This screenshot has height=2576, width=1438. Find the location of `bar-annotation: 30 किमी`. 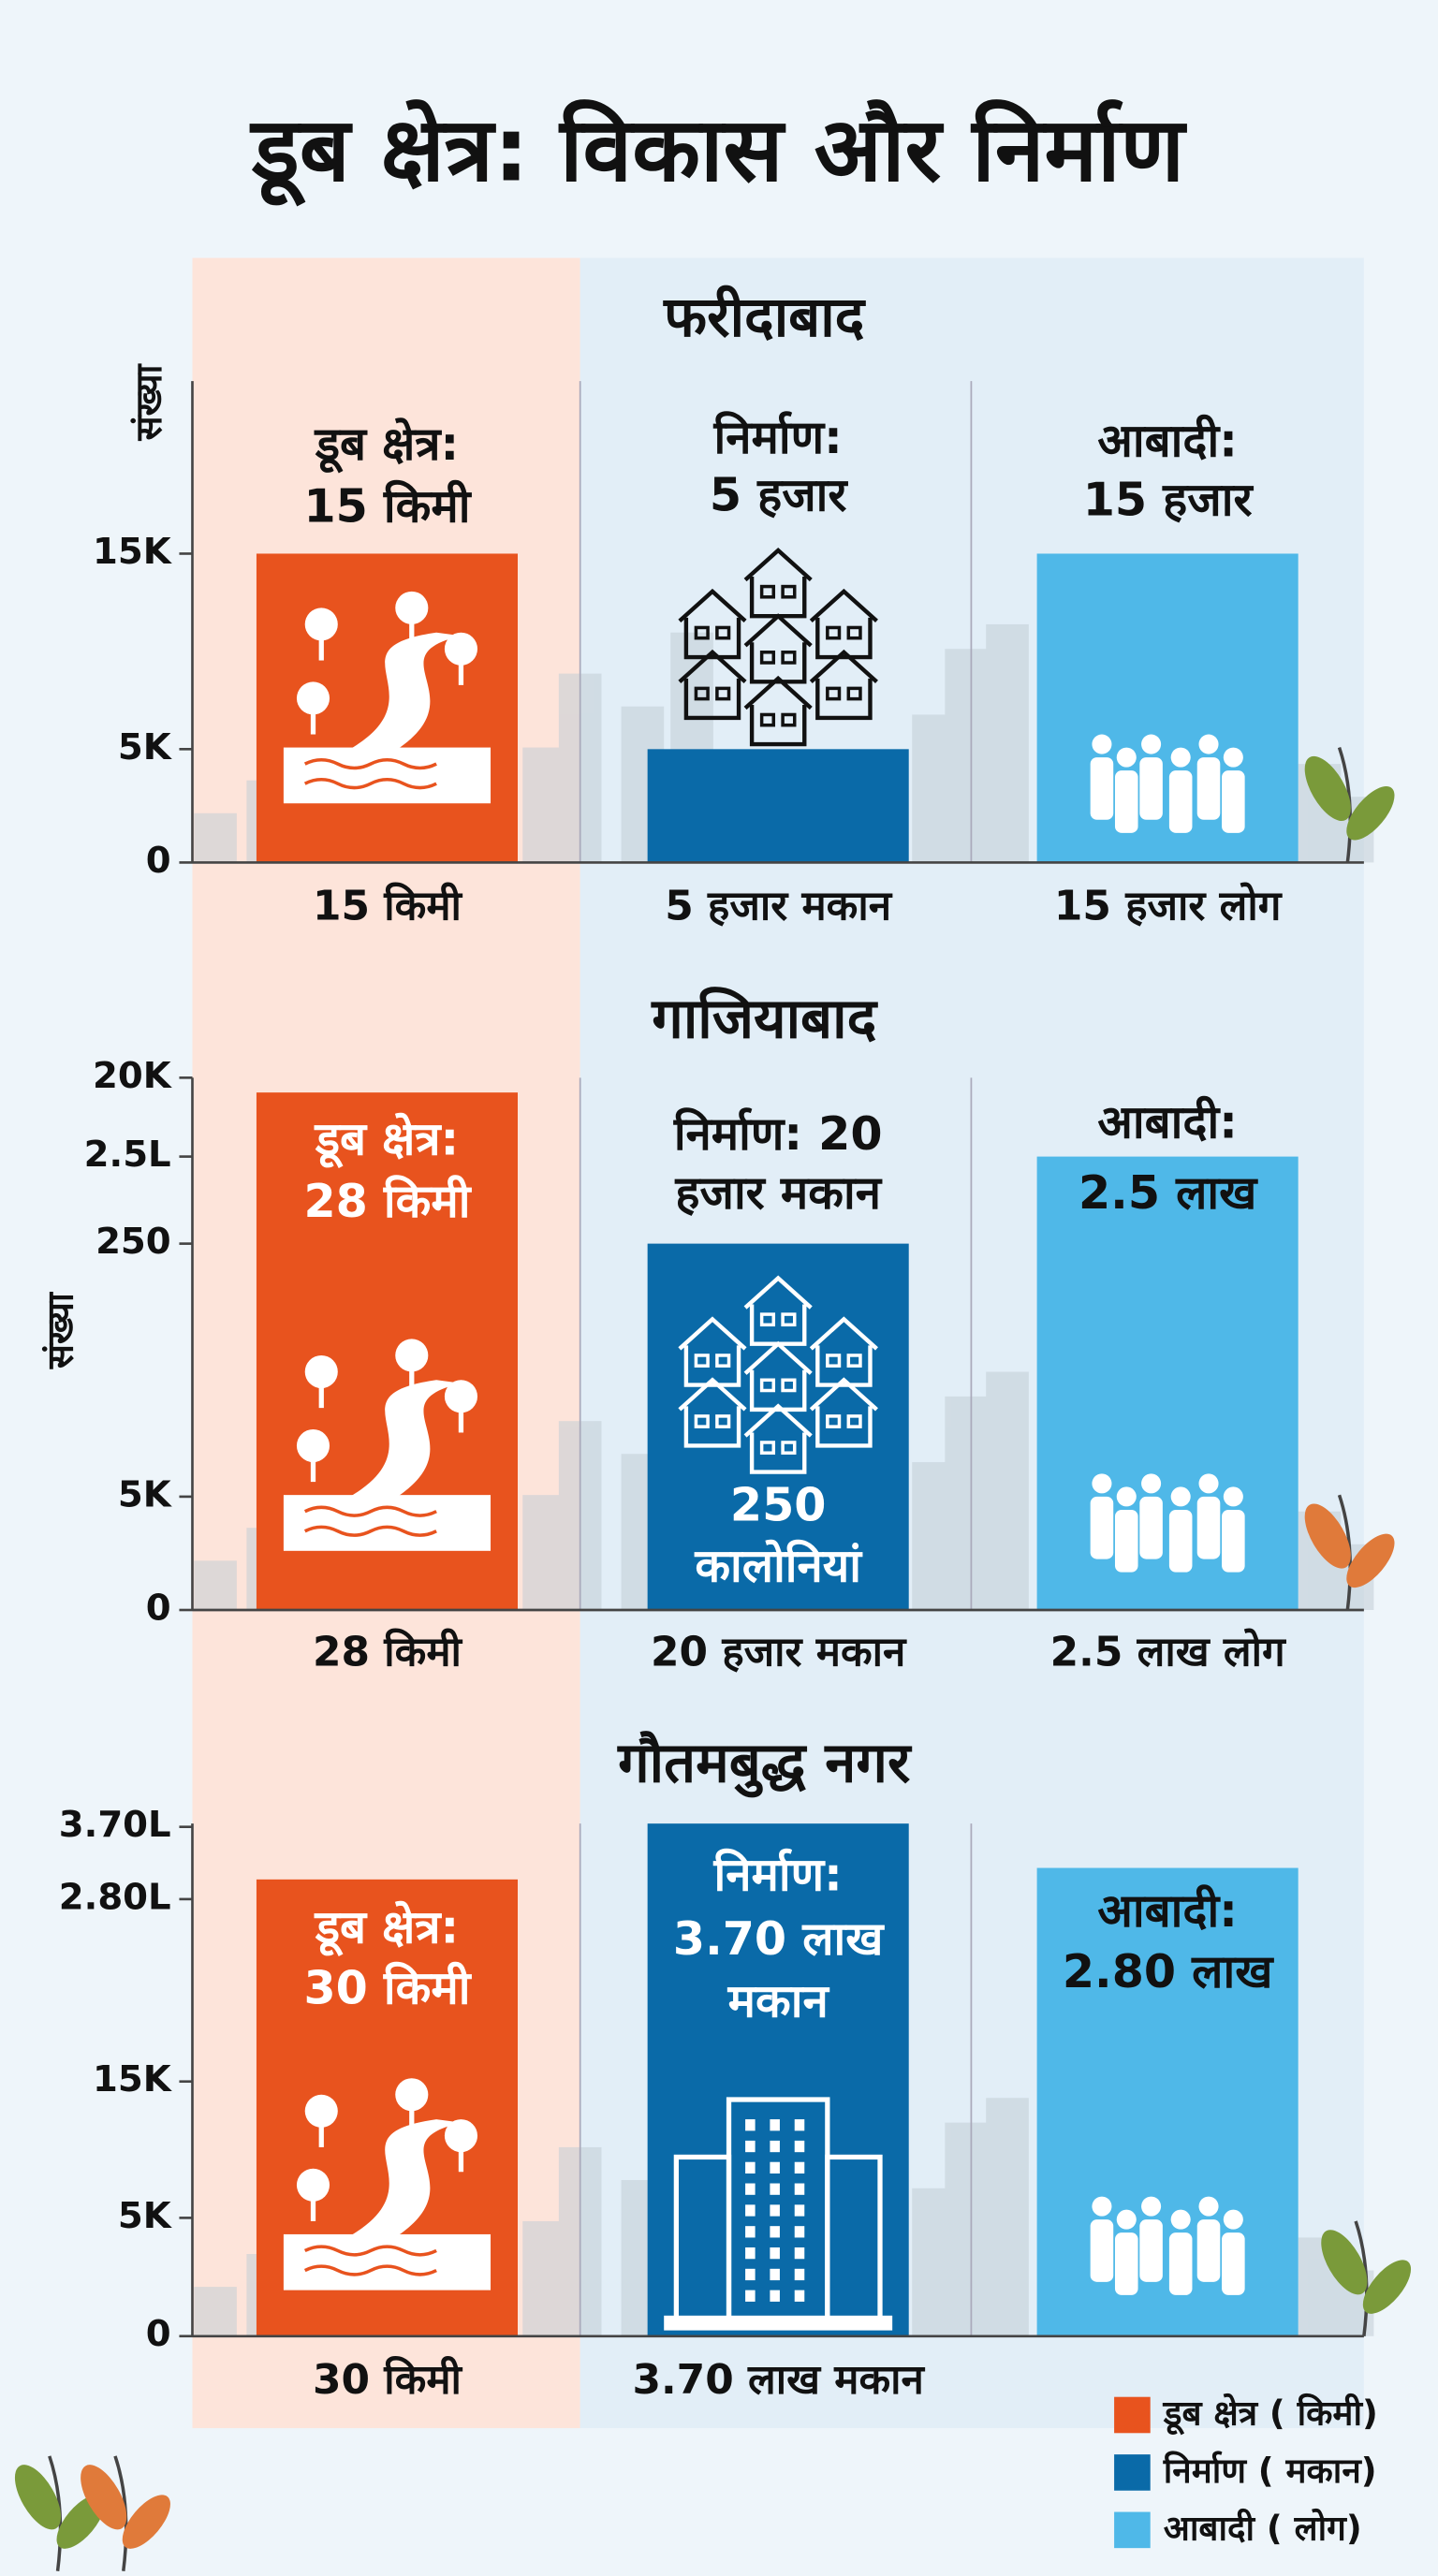

bar-annotation: 30 किमी is located at coordinates (387, 1988).